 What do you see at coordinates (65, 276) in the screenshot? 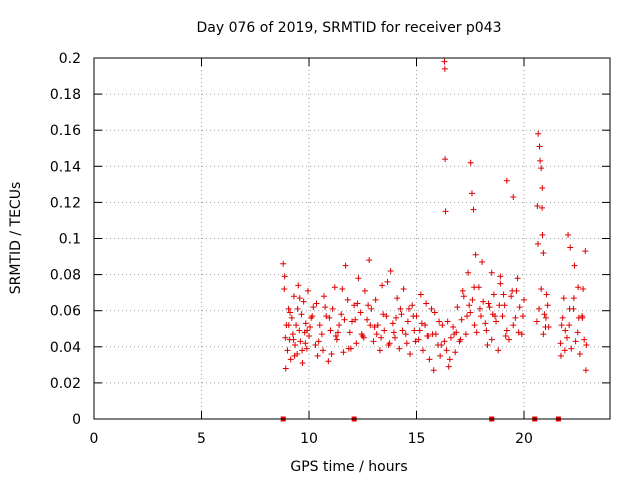
I see `y-tick-label: 0.08` at bounding box center [65, 276].